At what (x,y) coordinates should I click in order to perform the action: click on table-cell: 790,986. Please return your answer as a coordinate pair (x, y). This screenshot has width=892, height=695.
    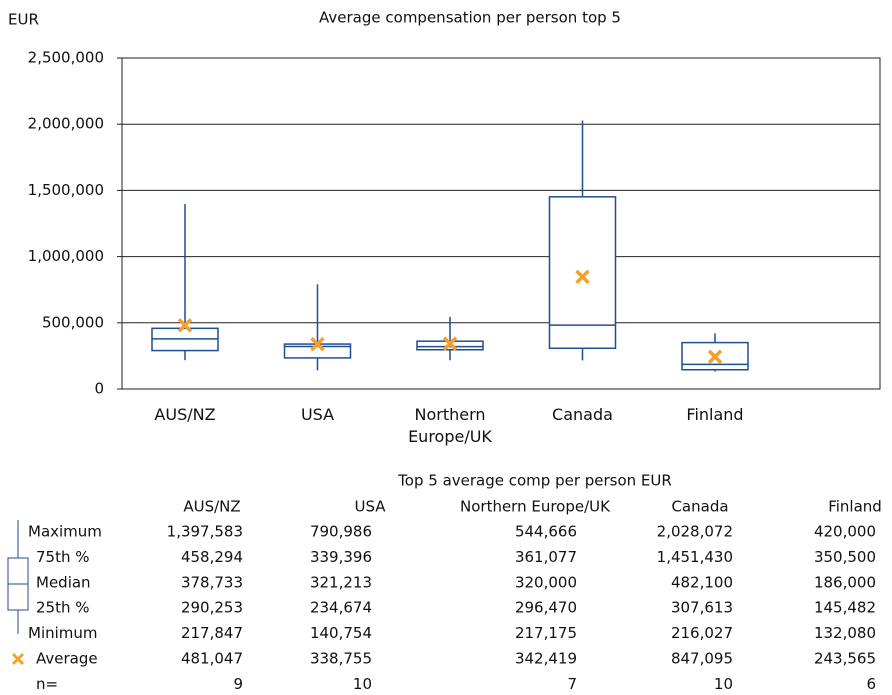
    Looking at the image, I should click on (341, 532).